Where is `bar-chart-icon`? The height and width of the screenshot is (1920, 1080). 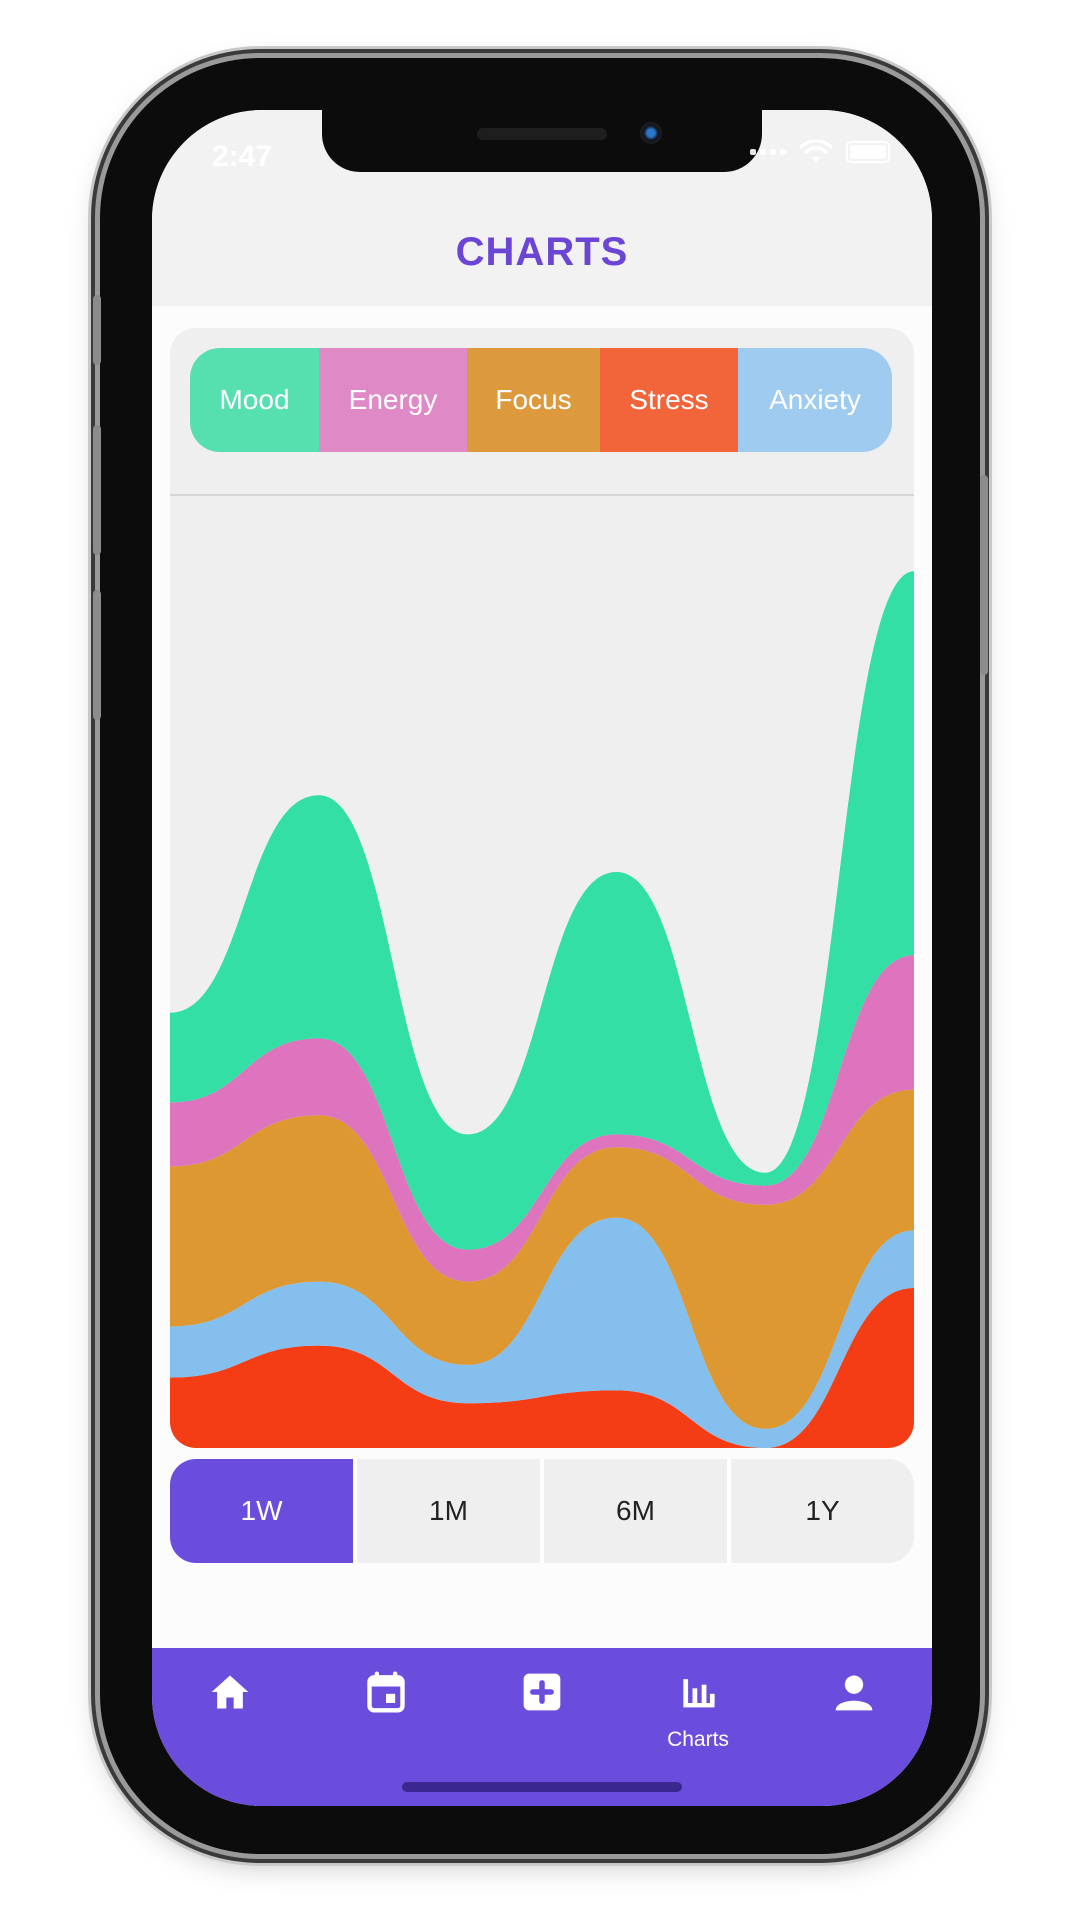 bar-chart-icon is located at coordinates (699, 1693).